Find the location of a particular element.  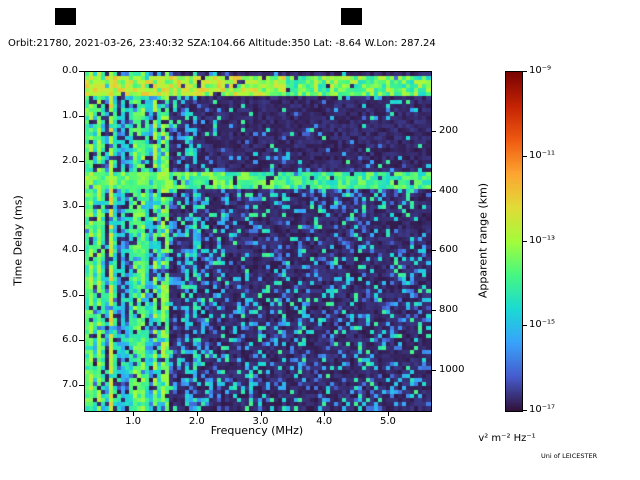

y2-axis-label: Apparent range (km) is located at coordinates (483, 240).